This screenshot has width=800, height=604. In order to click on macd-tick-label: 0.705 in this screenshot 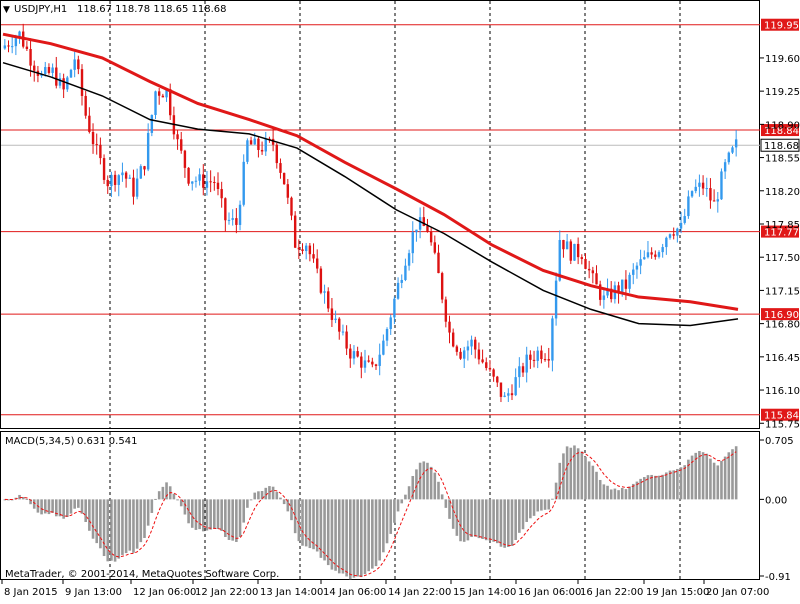, I will do `click(779, 441)`.